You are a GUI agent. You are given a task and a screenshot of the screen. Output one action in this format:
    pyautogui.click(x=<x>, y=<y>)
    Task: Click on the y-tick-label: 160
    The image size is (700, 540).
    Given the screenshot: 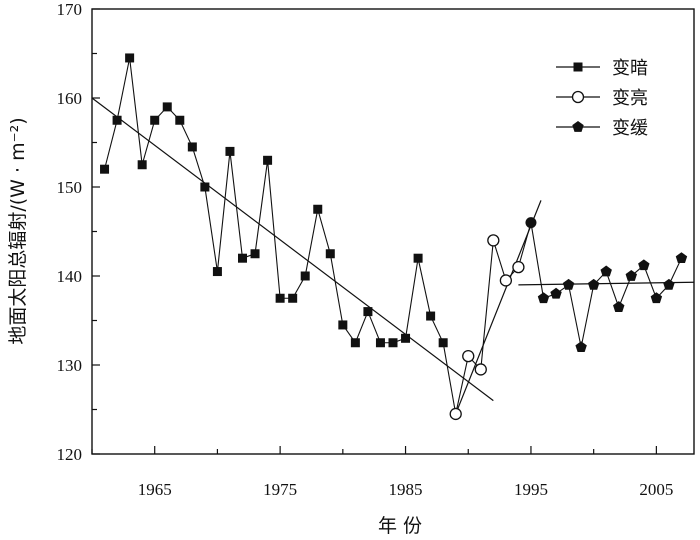 What is the action you would take?
    pyautogui.click(x=70, y=98)
    